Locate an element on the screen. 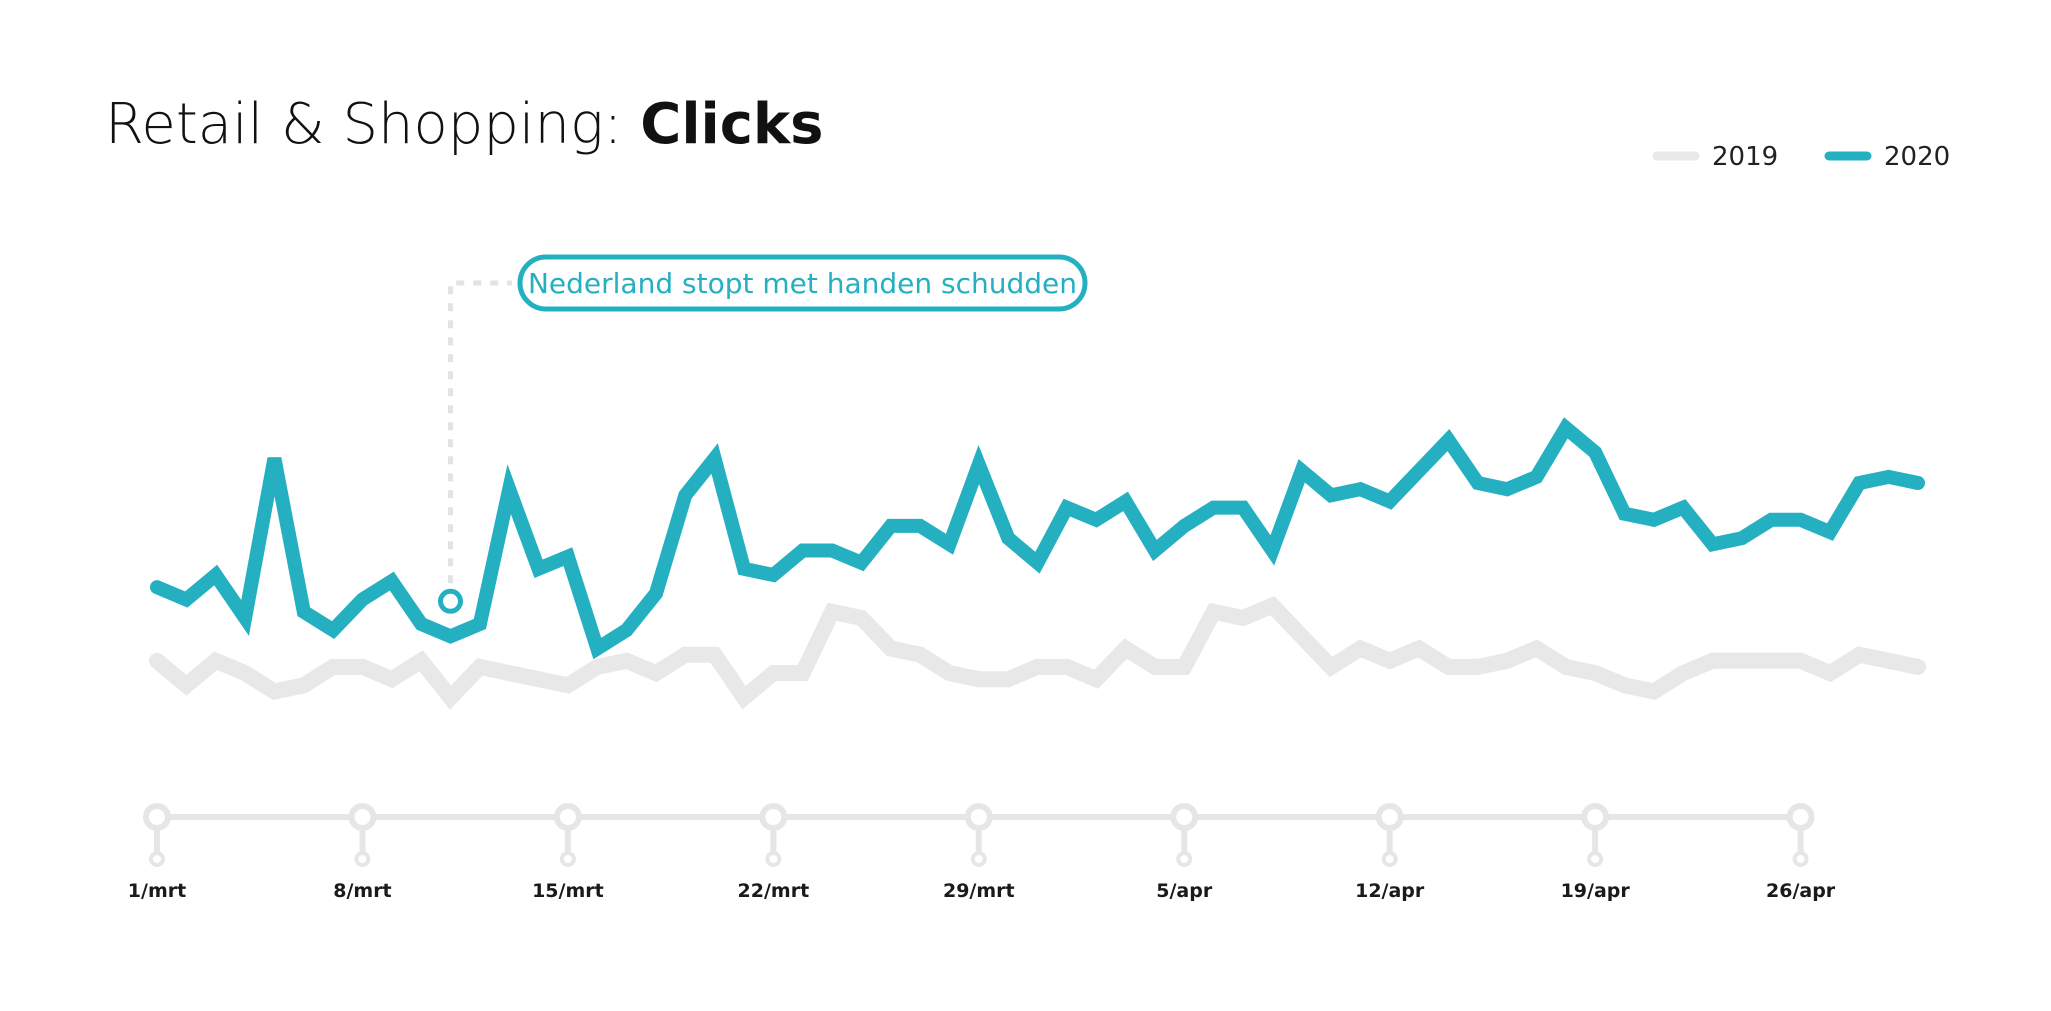 This screenshot has width=2051, height=1011. x-tick: 1/mrt is located at coordinates (157, 852).